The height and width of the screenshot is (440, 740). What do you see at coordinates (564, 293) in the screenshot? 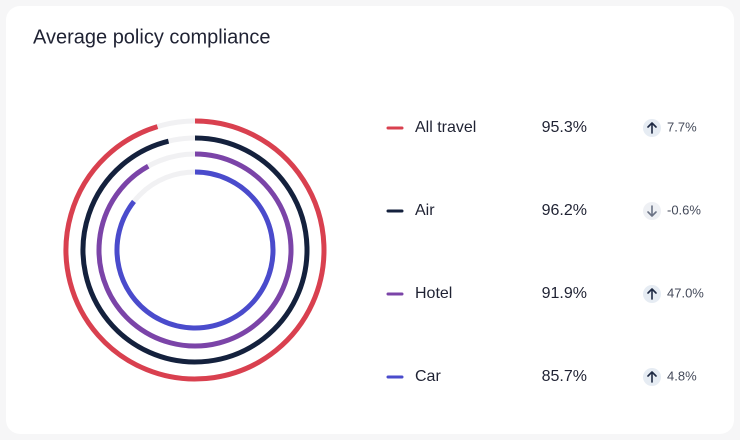
I see `value-label: 91.9%` at bounding box center [564, 293].